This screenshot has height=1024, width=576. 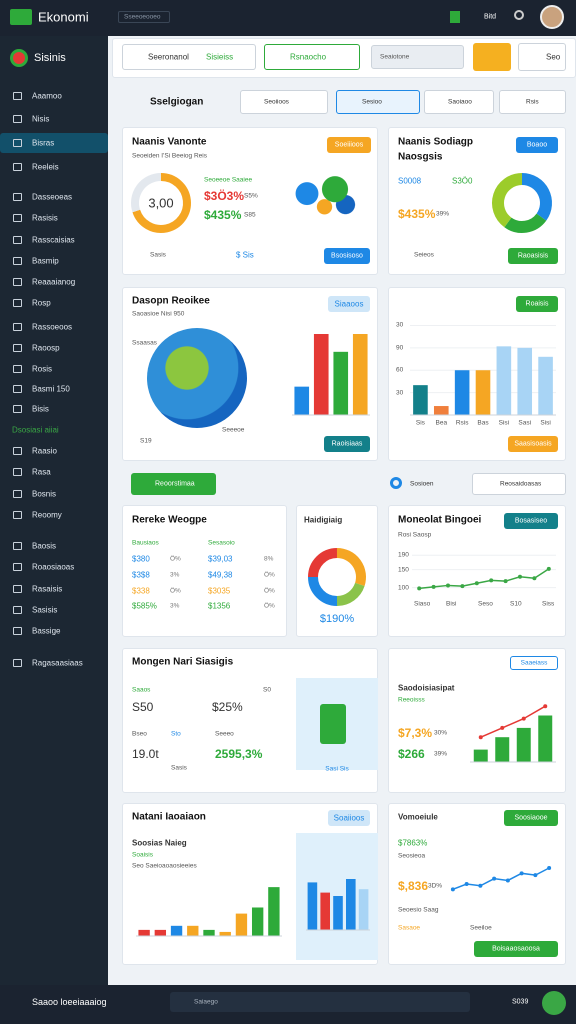 What do you see at coordinates (204, 571) in the screenshot?
I see `card` at bounding box center [204, 571].